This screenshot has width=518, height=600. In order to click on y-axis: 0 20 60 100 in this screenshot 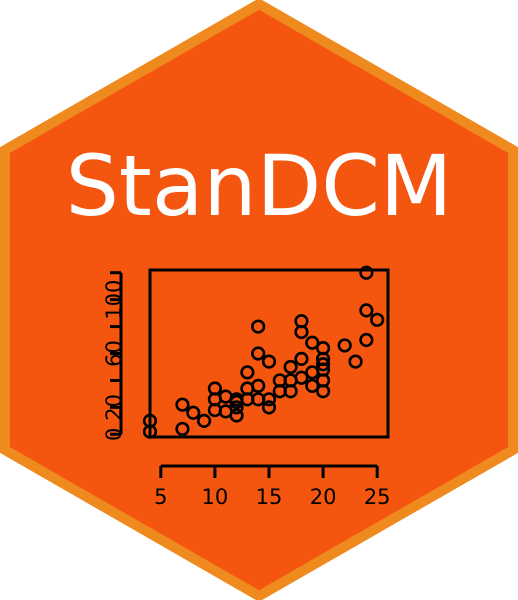, I will do `click(114, 356)`.